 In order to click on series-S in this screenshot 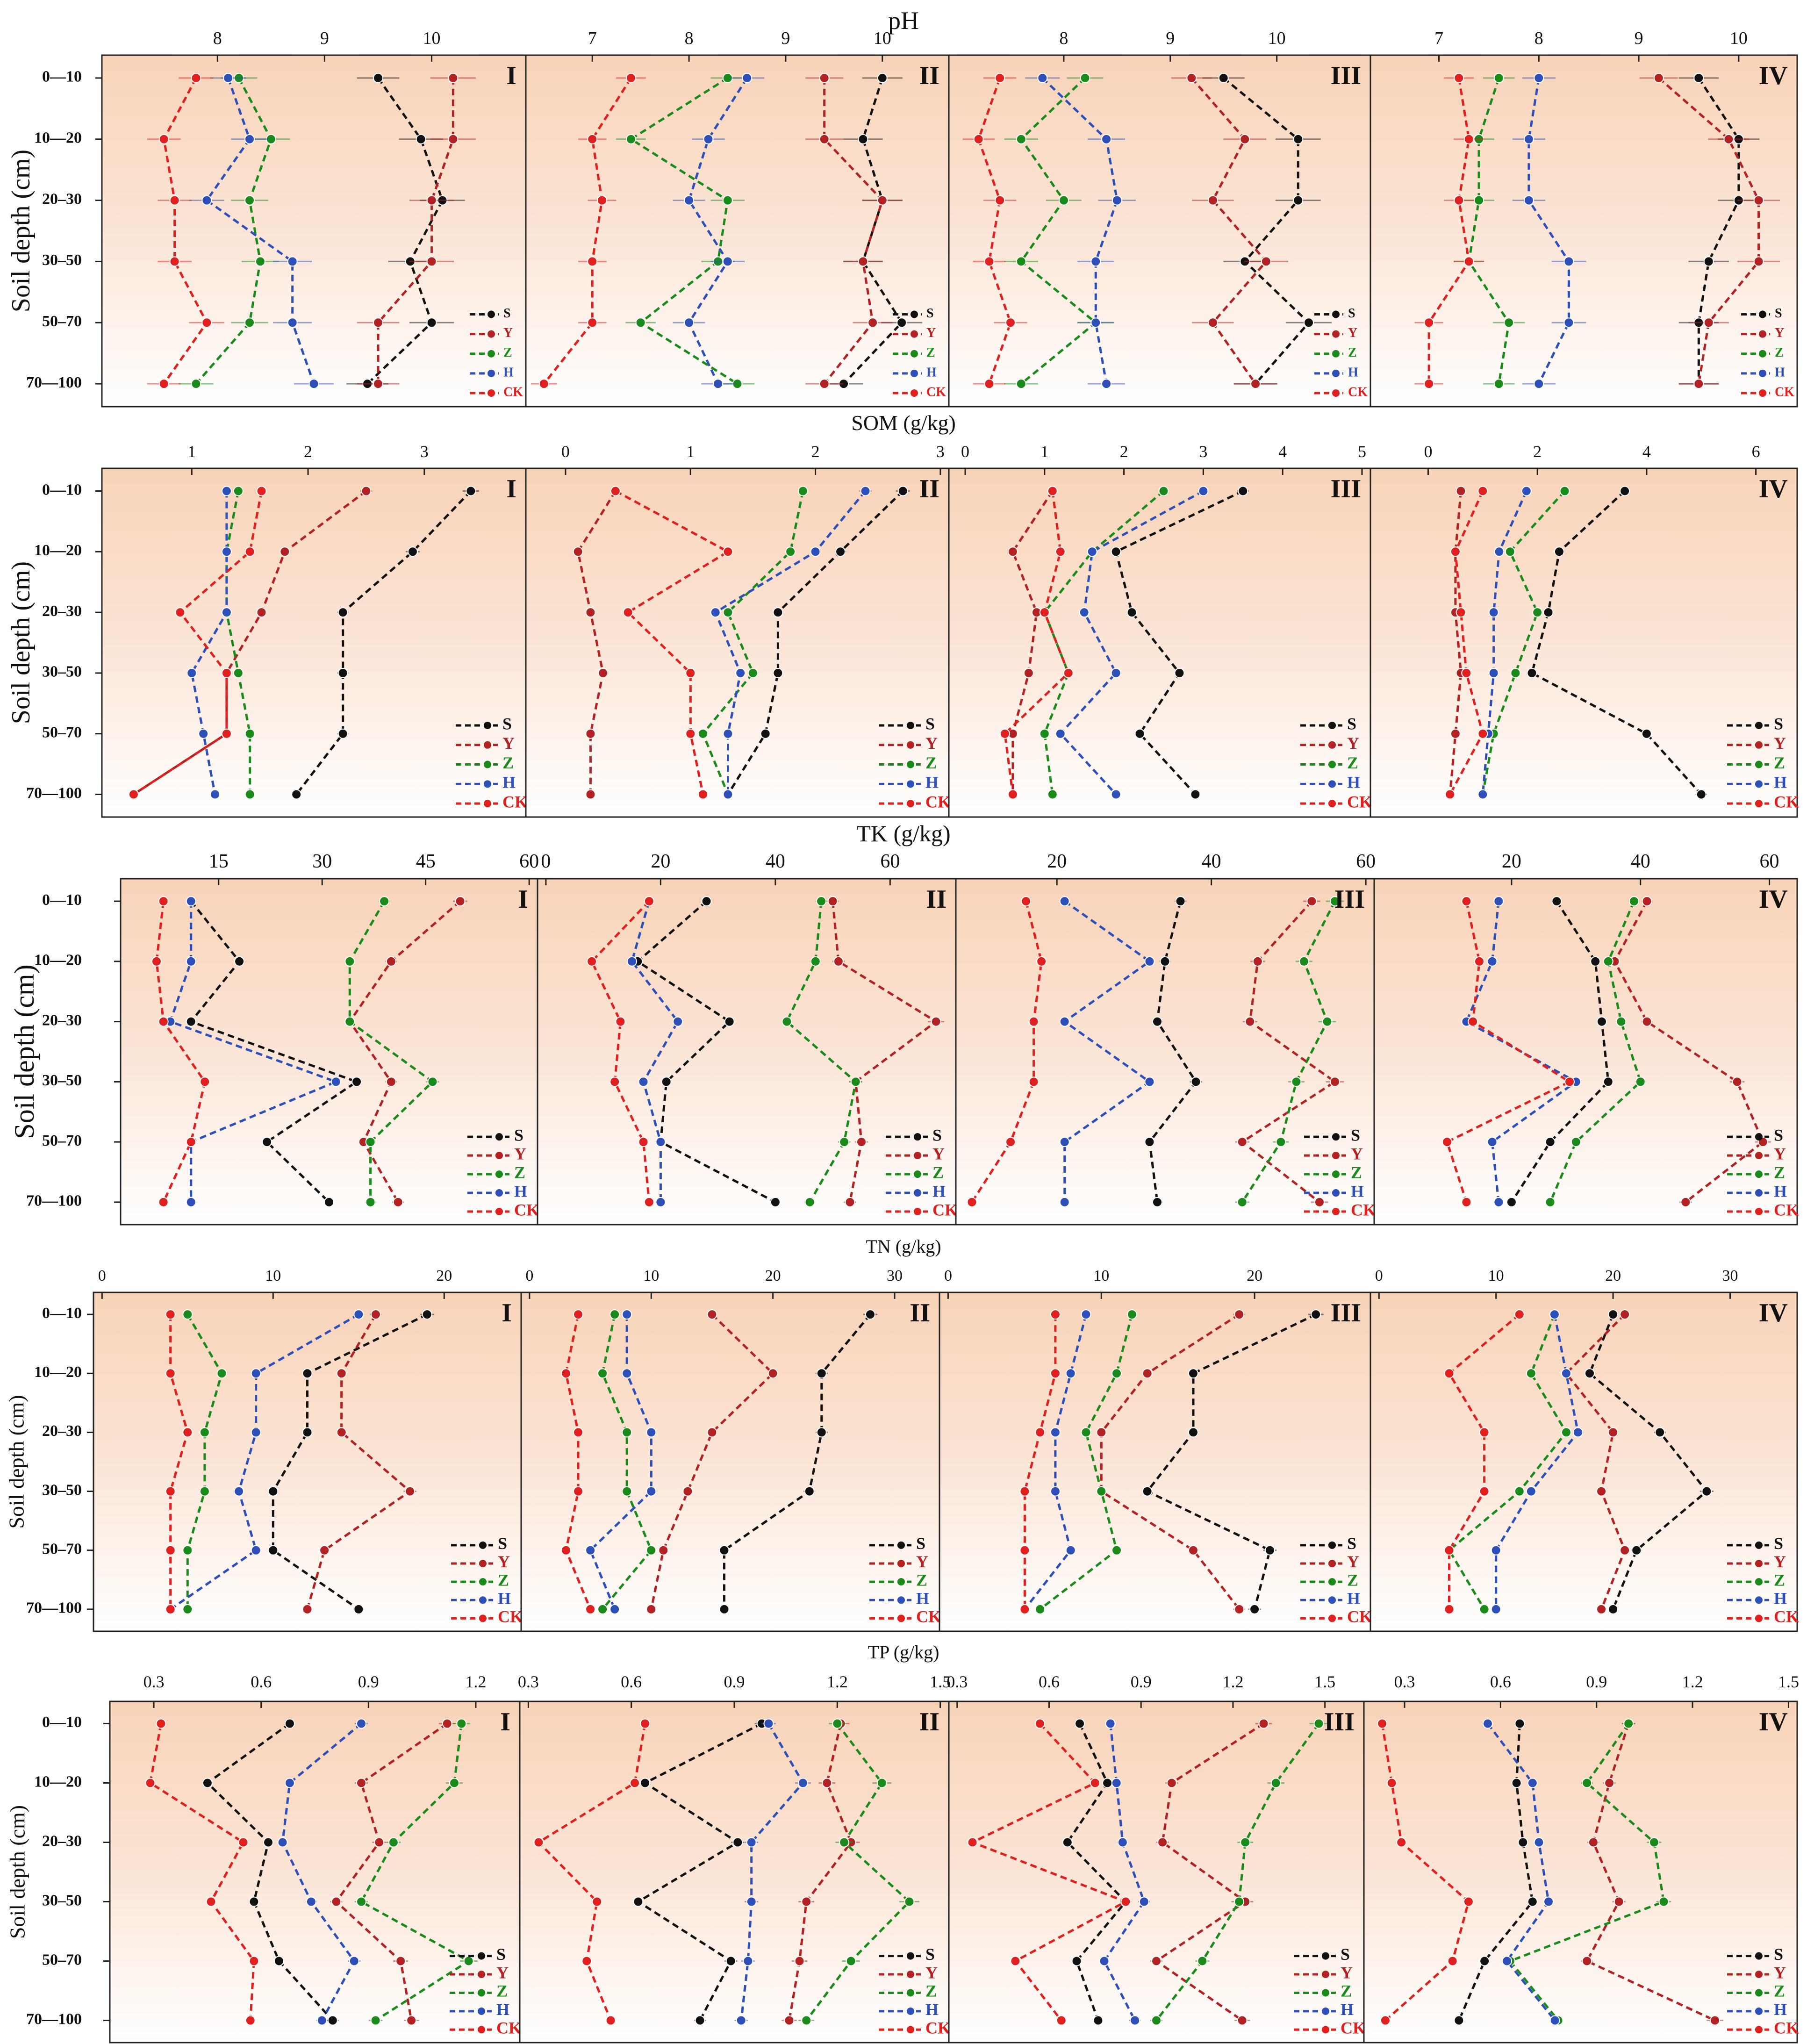, I will do `click(1617, 643)`.